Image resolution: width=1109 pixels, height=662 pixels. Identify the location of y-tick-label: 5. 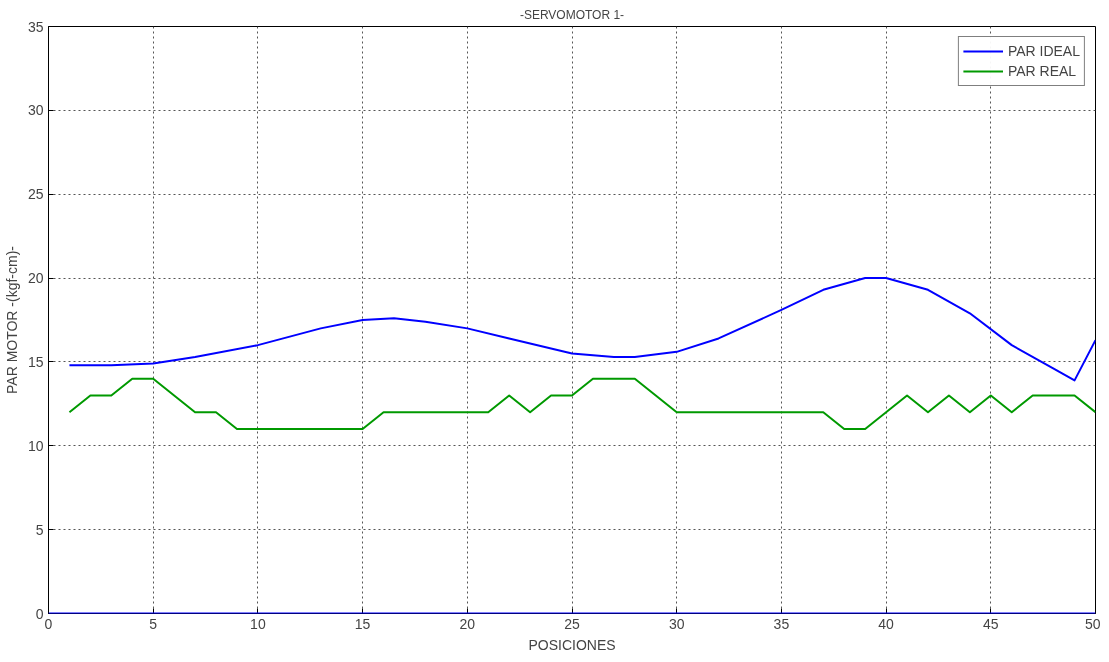
(39, 529).